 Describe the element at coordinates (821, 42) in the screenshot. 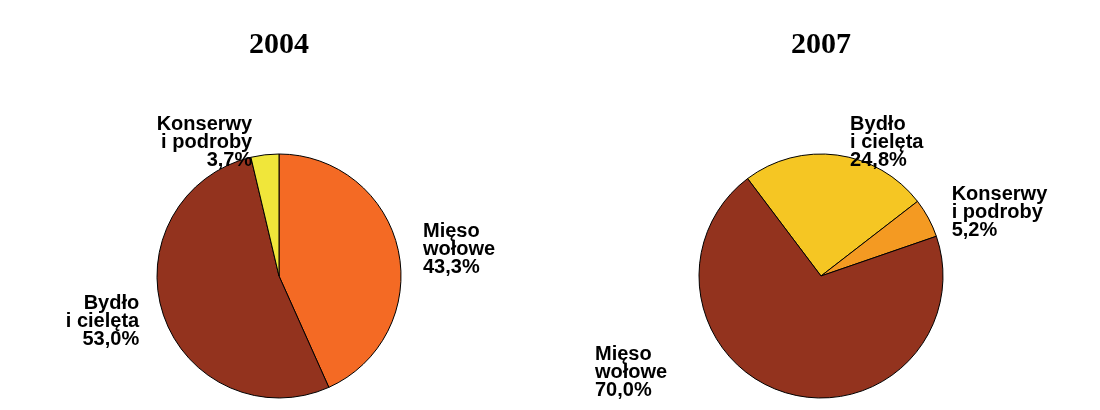

I see `chart-title: 2007` at that location.